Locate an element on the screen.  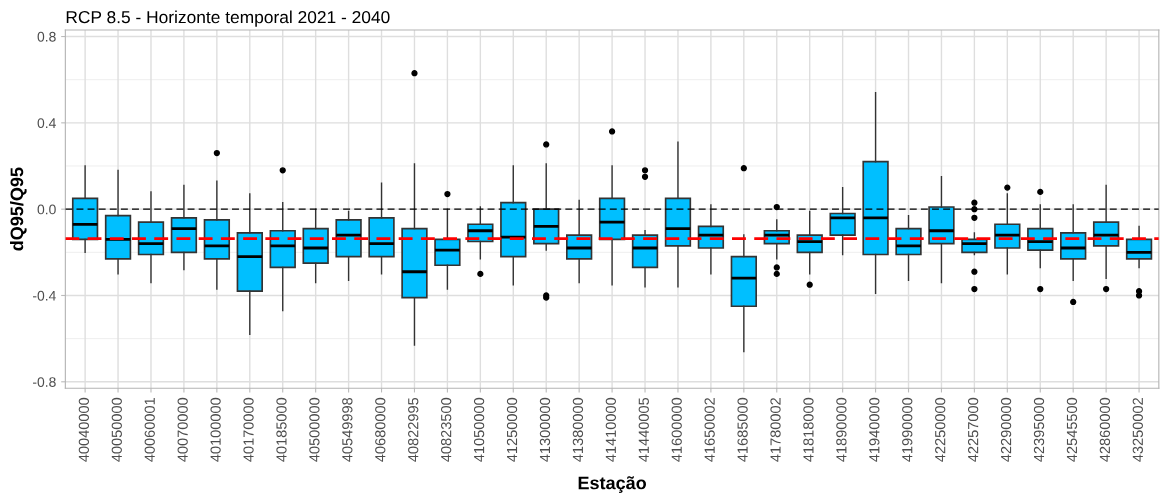
x-tick-label: 40170000 is located at coordinates (248, 429).